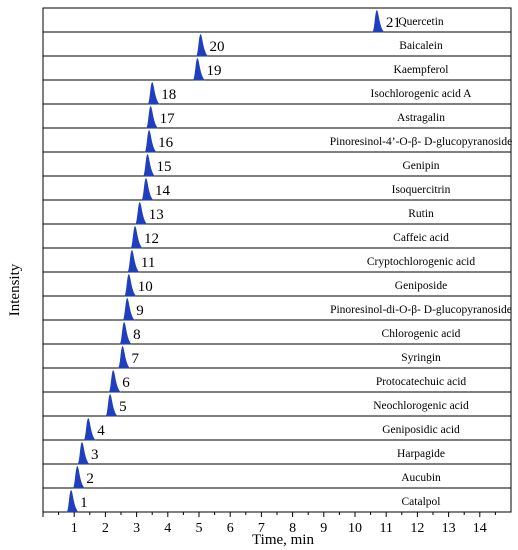  I want to click on compound-label-18: Isochlorogenic acid A, so click(422, 94).